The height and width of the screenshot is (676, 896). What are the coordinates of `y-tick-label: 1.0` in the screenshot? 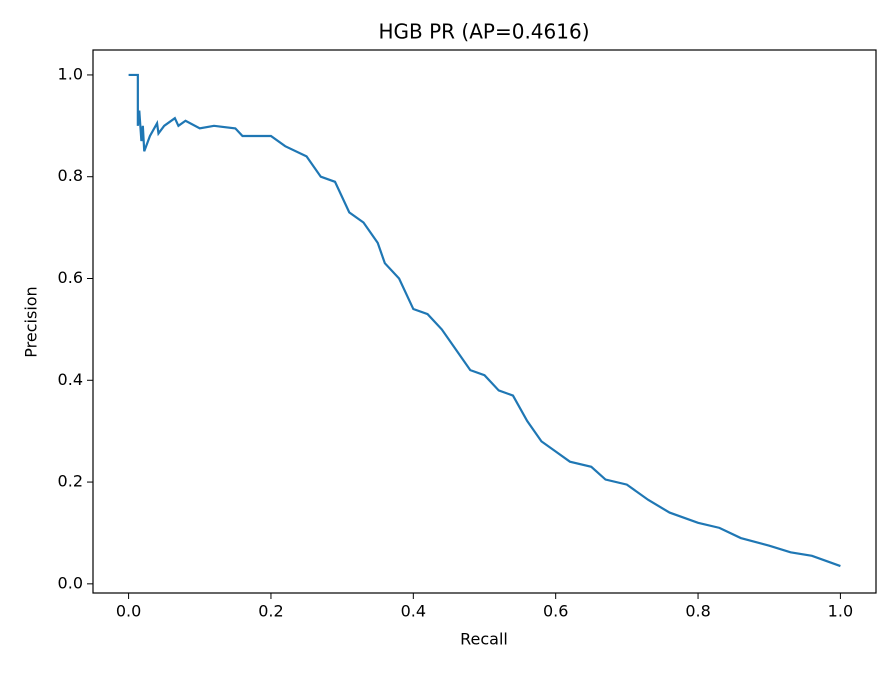 It's located at (70, 73).